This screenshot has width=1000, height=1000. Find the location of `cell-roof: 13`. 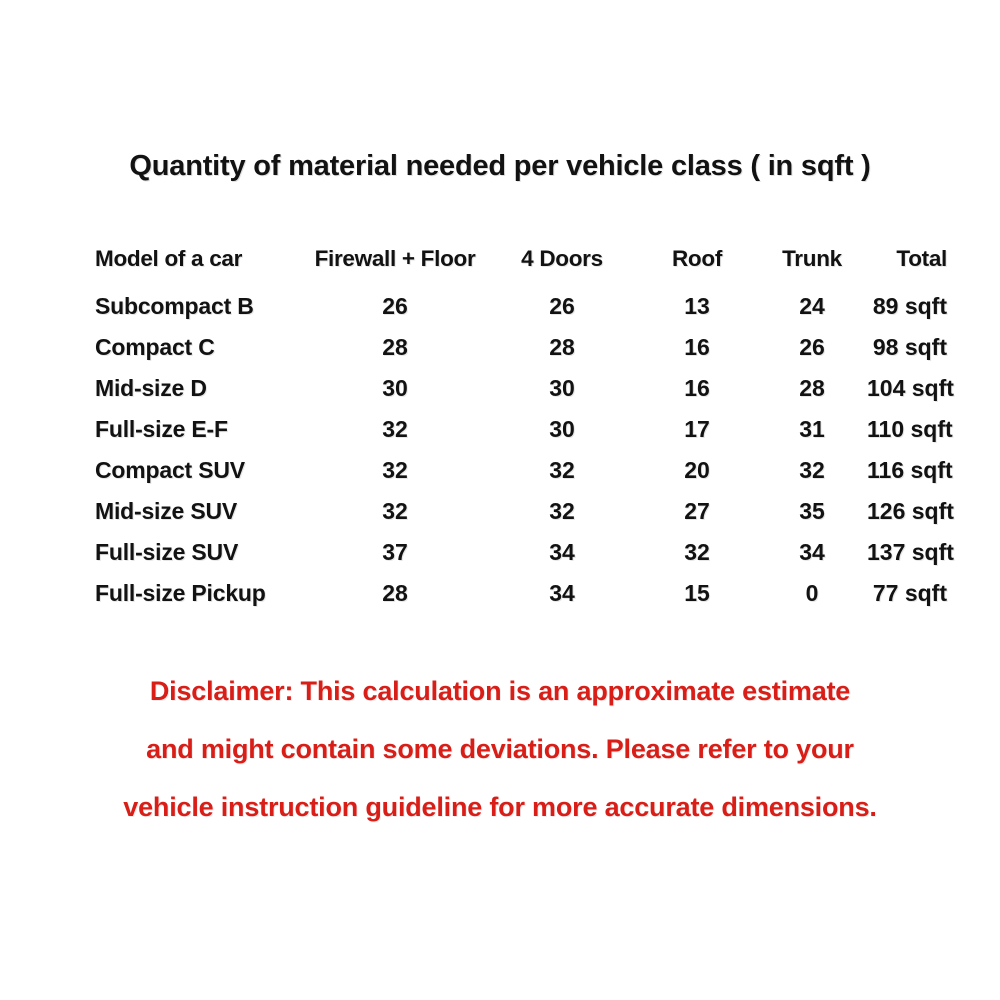

cell-roof: 13 is located at coordinates (697, 306).